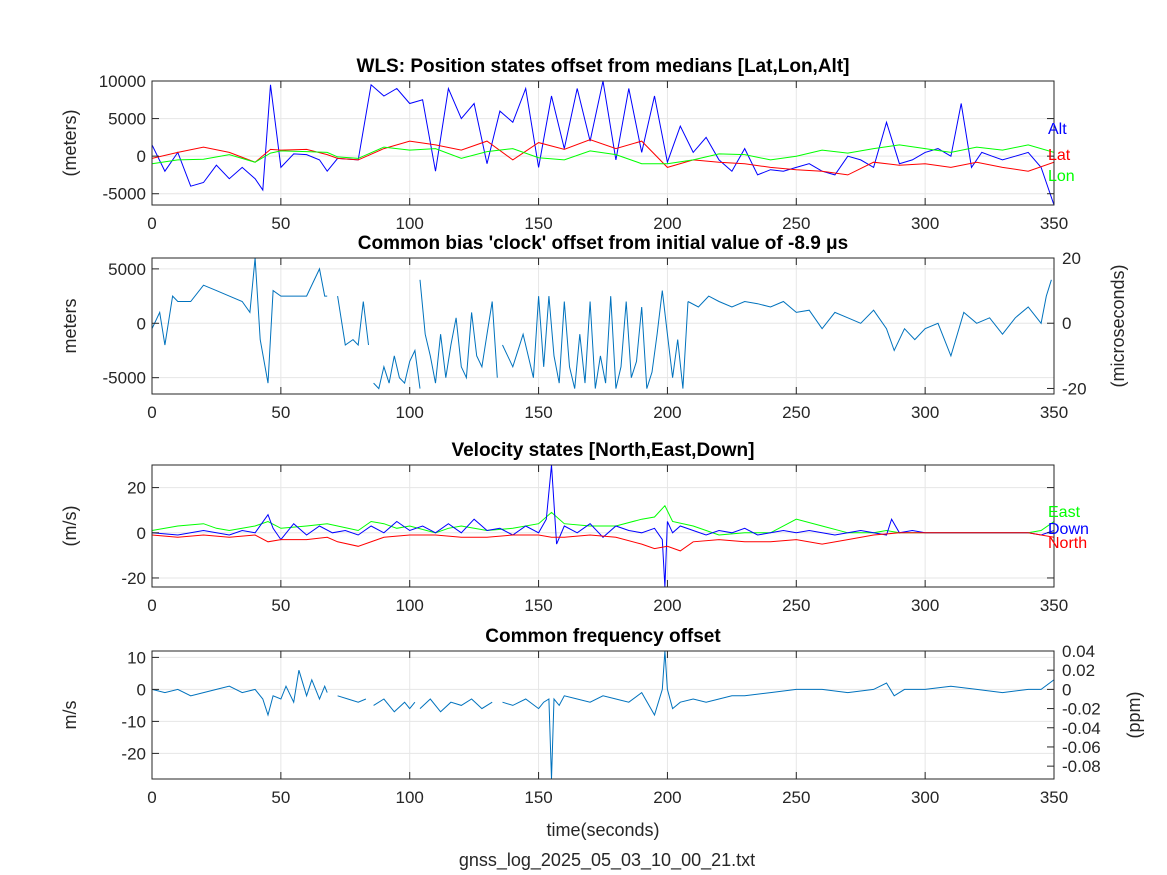 The width and height of the screenshot is (1167, 875). What do you see at coordinates (1061, 176) in the screenshot?
I see `legend-label-lon: Lon` at bounding box center [1061, 176].